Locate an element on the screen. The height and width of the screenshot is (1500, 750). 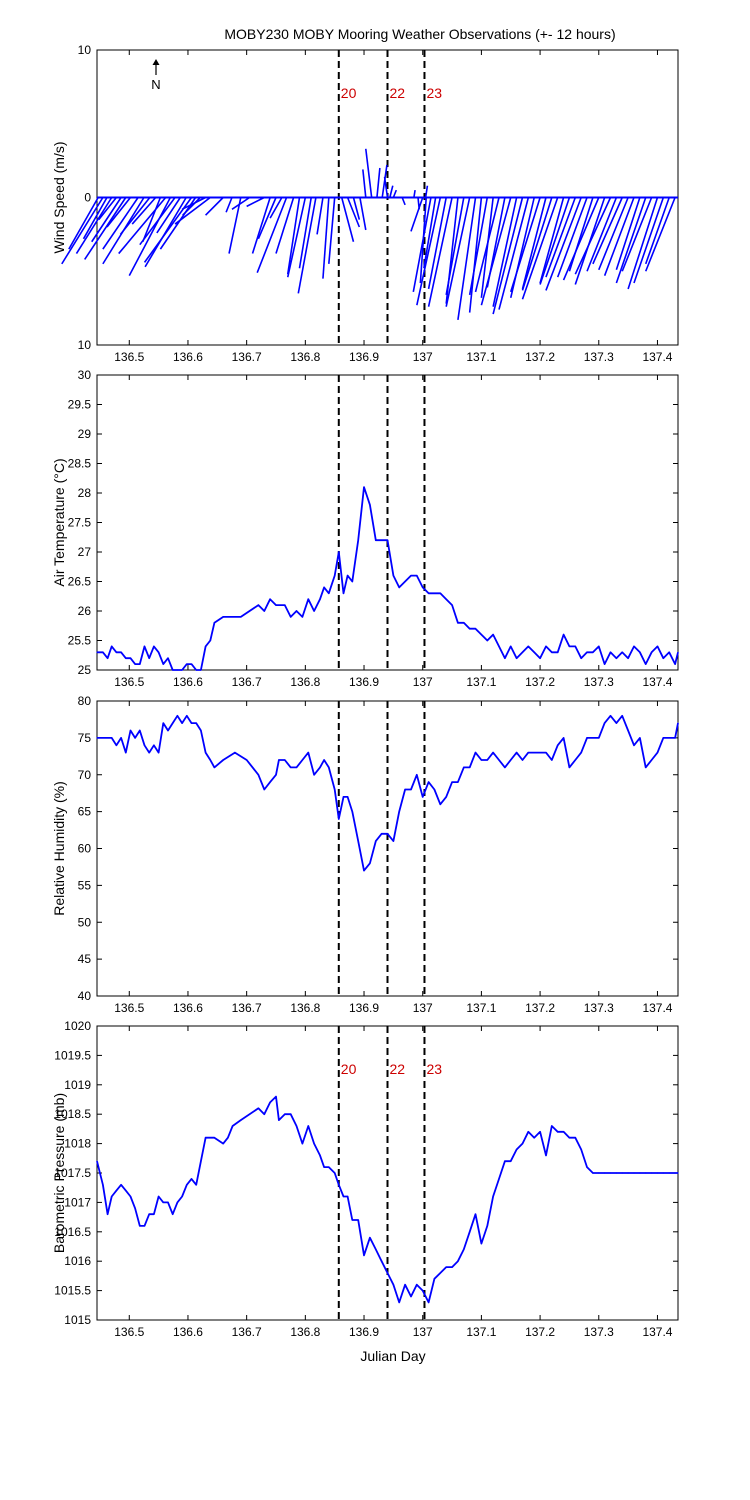
x-tick-label: 136.9 is located at coordinates (364, 357).